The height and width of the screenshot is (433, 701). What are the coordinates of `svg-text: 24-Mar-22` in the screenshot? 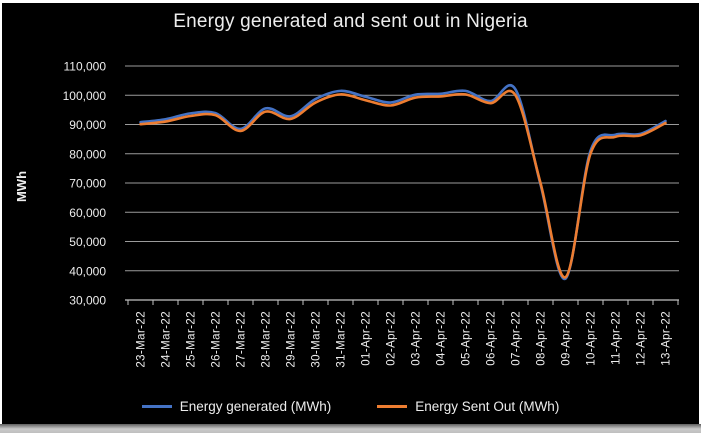 It's located at (167, 339).